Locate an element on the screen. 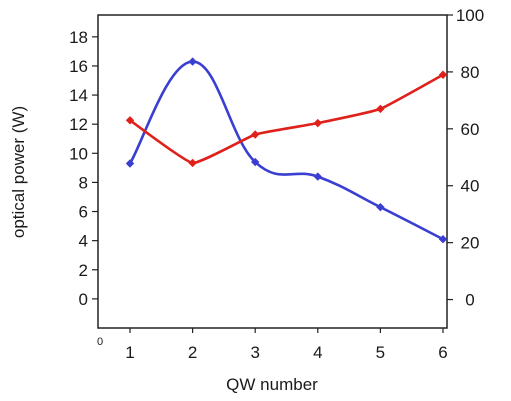 The width and height of the screenshot is (511, 401). left-y-tick-label: 2 is located at coordinates (83, 270).